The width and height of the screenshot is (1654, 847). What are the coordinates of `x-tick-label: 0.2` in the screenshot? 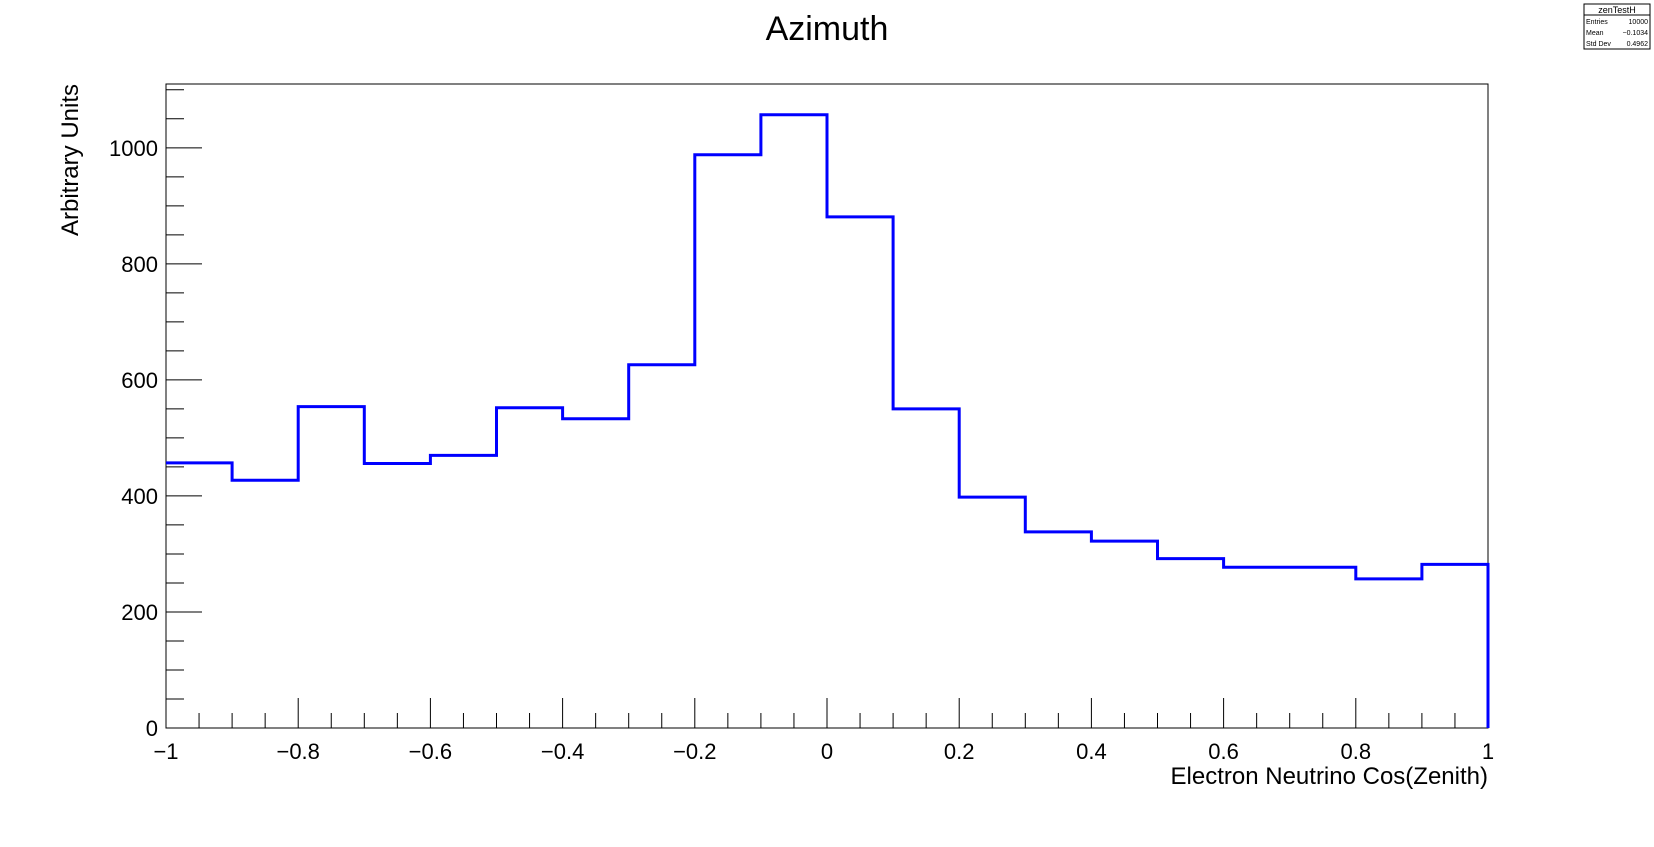 It's located at (959, 751).